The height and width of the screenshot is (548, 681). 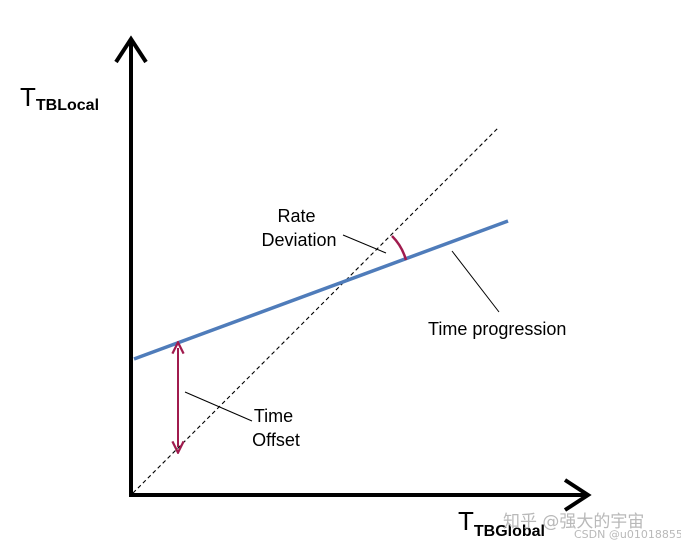 I want to click on time-offset-leader, so click(x=218, y=406).